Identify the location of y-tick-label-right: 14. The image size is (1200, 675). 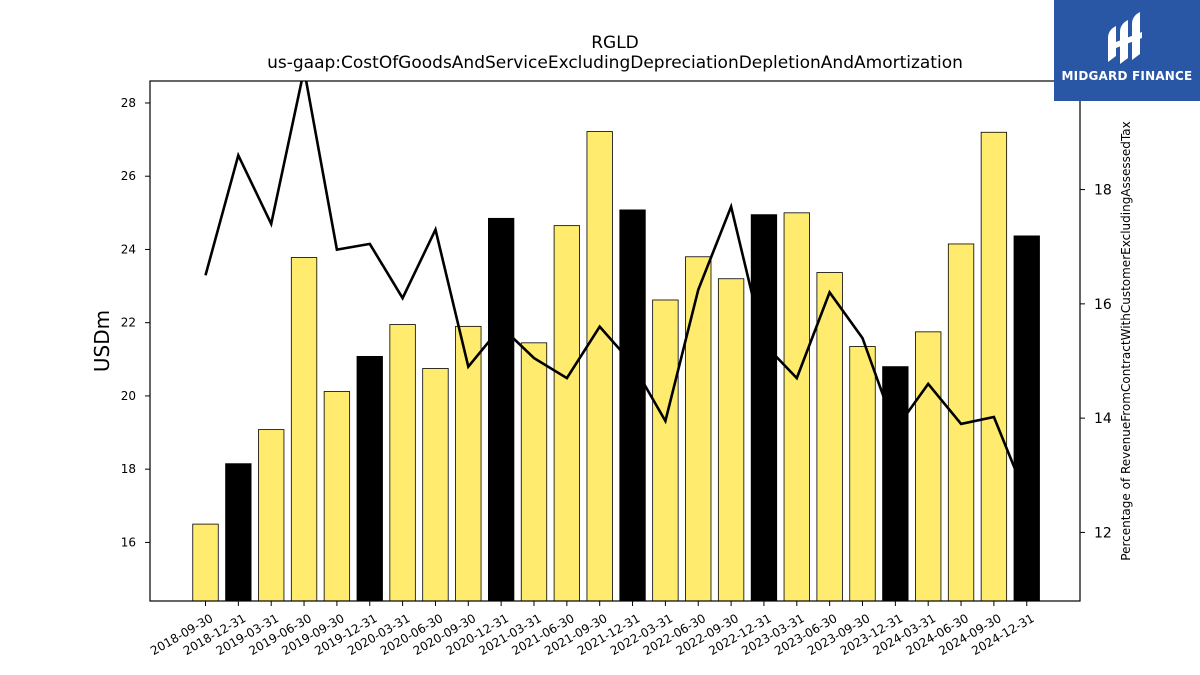
(1103, 419).